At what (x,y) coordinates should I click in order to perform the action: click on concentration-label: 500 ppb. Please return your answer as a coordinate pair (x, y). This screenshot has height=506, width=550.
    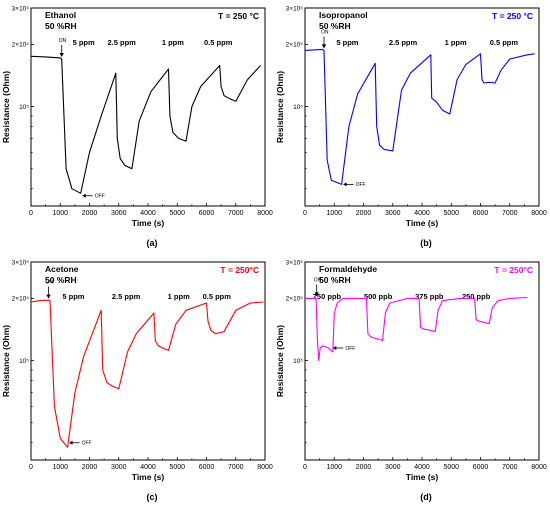
    Looking at the image, I should click on (378, 296).